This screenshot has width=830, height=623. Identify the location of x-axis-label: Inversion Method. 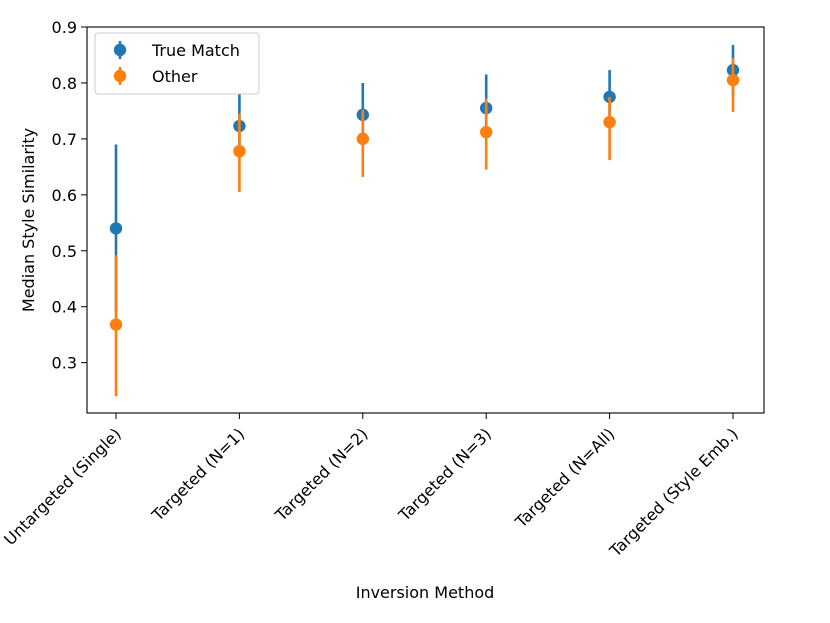
(425, 592).